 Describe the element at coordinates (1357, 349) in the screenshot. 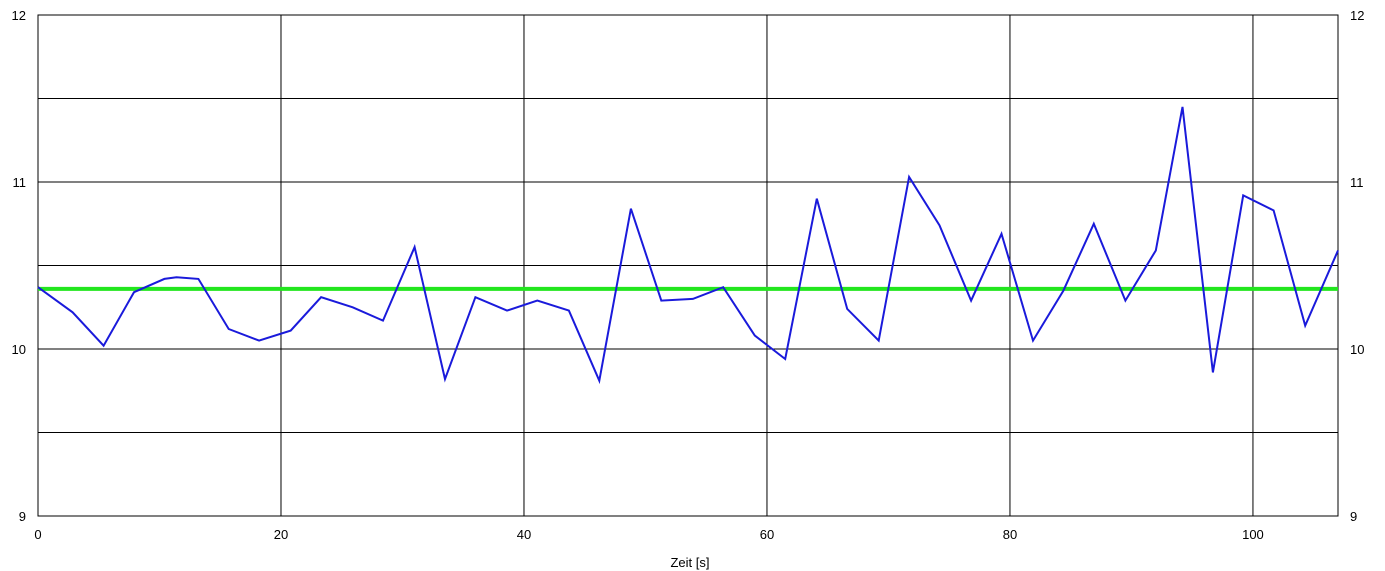

I see `y-tick-label-right: 10` at that location.